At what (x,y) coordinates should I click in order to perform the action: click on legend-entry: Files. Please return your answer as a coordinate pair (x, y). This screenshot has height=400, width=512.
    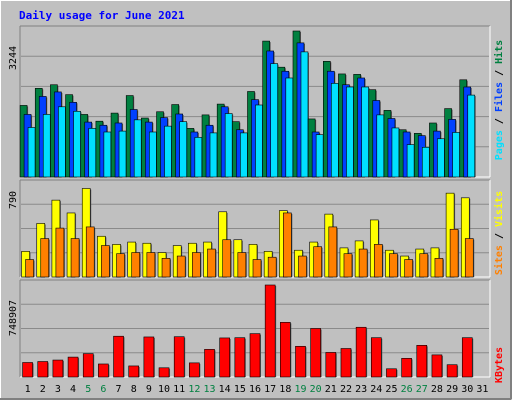
    Looking at the image, I should click on (499, 97).